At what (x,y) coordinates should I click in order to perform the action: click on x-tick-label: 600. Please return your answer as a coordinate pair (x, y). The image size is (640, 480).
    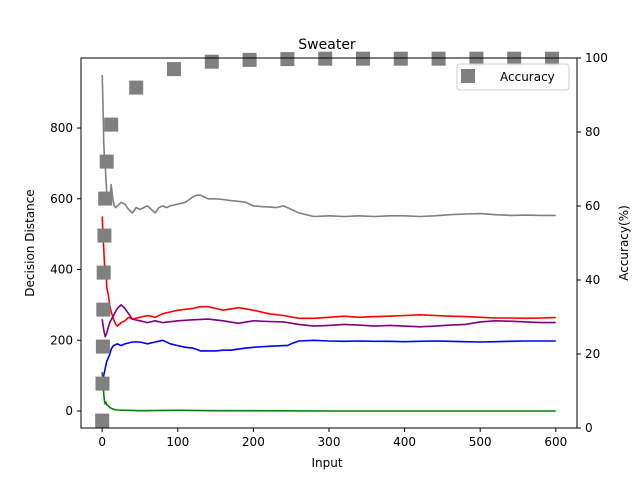
    Looking at the image, I should click on (555, 442).